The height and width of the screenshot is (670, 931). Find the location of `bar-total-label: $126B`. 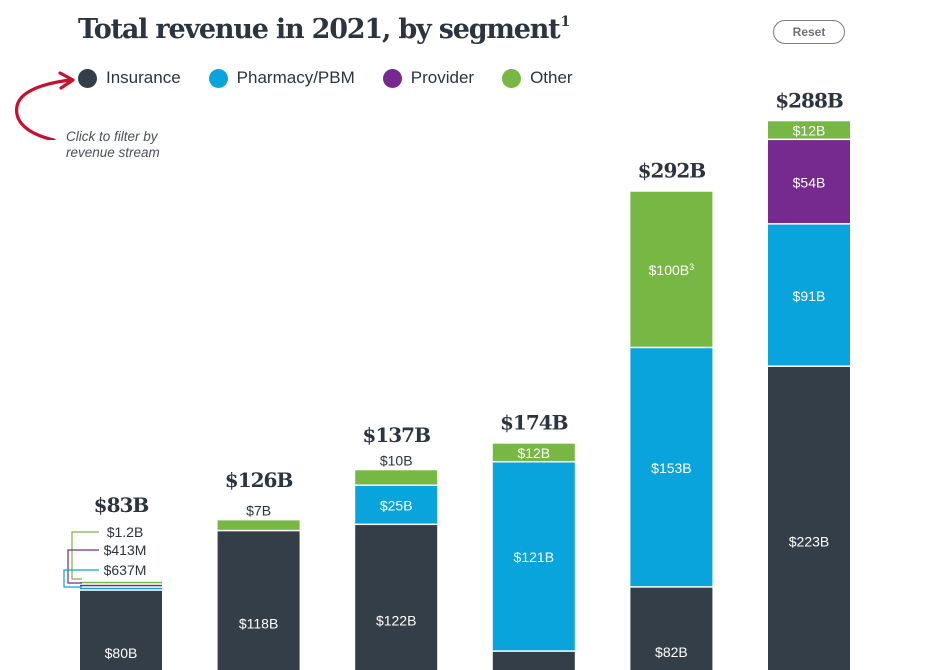

bar-total-label: $126B is located at coordinates (259, 480).